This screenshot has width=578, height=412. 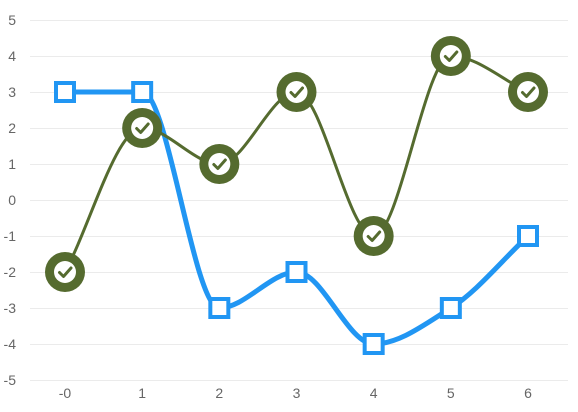 What do you see at coordinates (12, 20) in the screenshot?
I see `y-tick-label: 5` at bounding box center [12, 20].